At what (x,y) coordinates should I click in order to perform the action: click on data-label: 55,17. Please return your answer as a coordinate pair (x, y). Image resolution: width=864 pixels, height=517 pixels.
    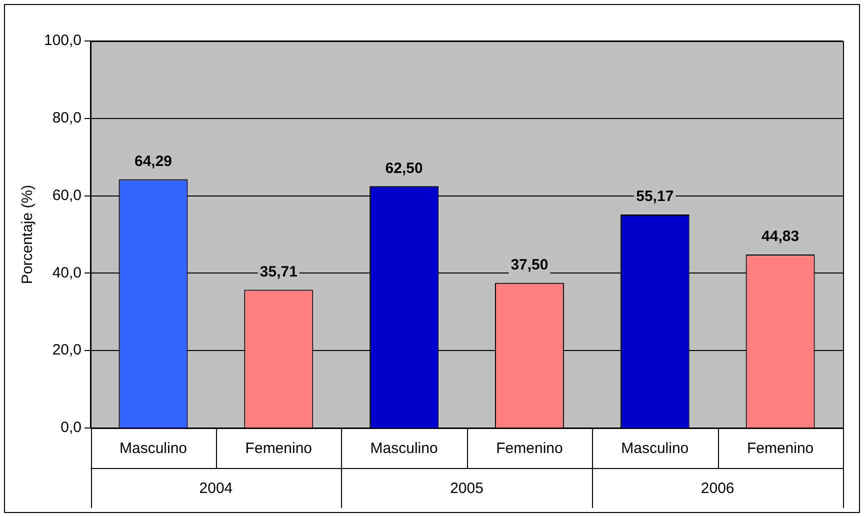
    Looking at the image, I should click on (655, 197).